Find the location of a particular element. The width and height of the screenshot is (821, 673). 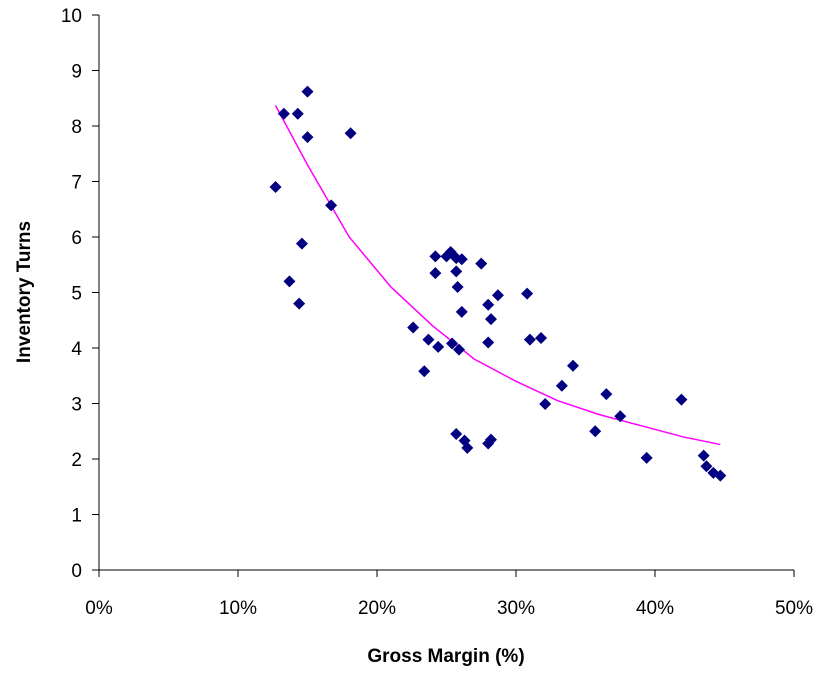

x-tick-label: 50% is located at coordinates (794, 608).